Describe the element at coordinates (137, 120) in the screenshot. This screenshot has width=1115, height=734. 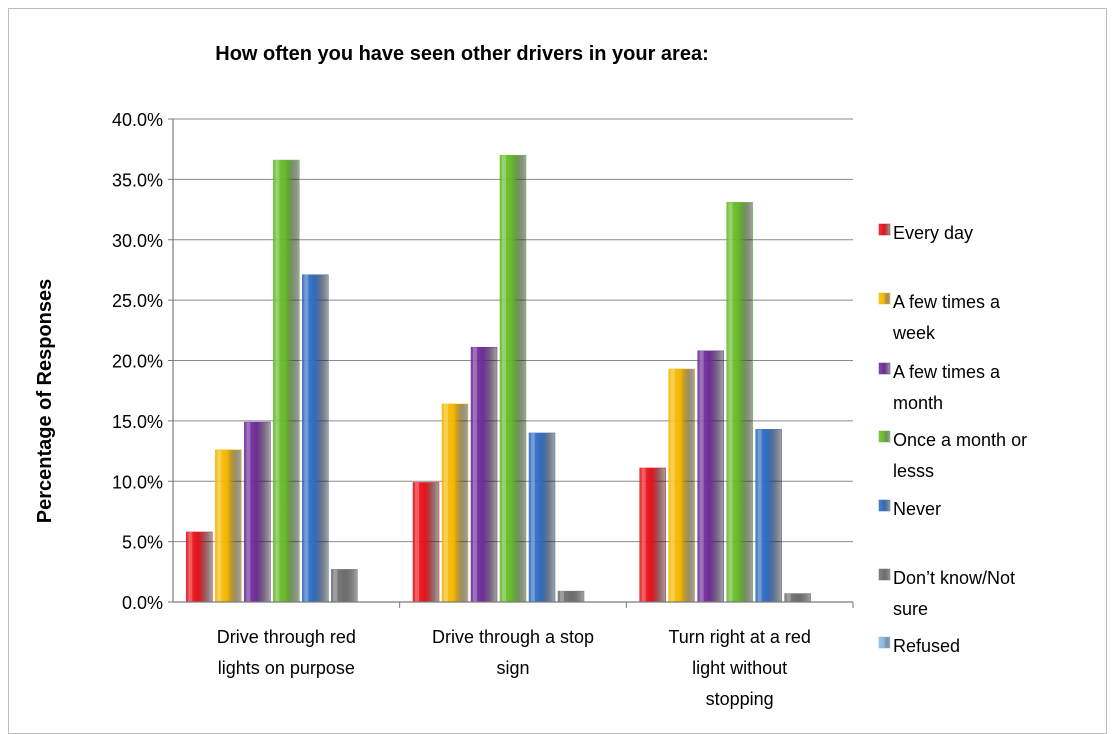
I see `y-tick-label: 40.0%` at that location.